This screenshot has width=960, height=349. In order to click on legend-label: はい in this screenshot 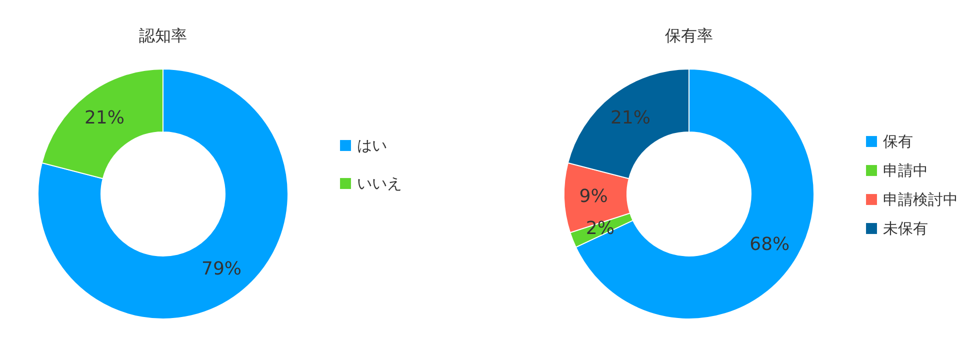, I will do `click(372, 145)`.